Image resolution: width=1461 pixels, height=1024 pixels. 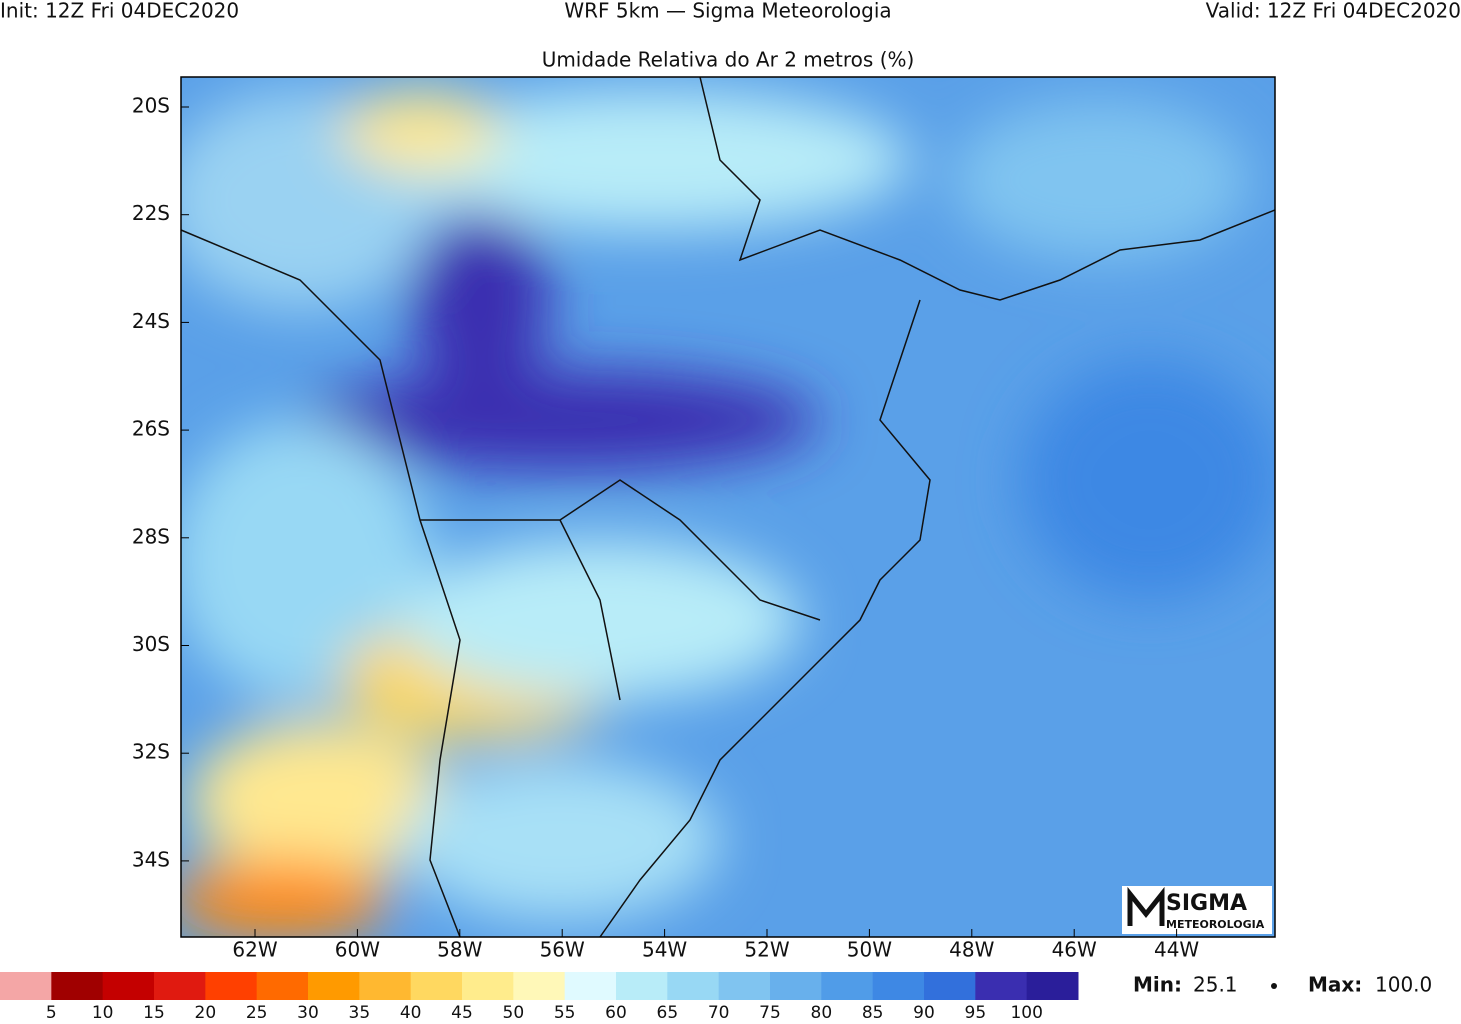 I want to click on separator-dot, so click(x=1274, y=986).